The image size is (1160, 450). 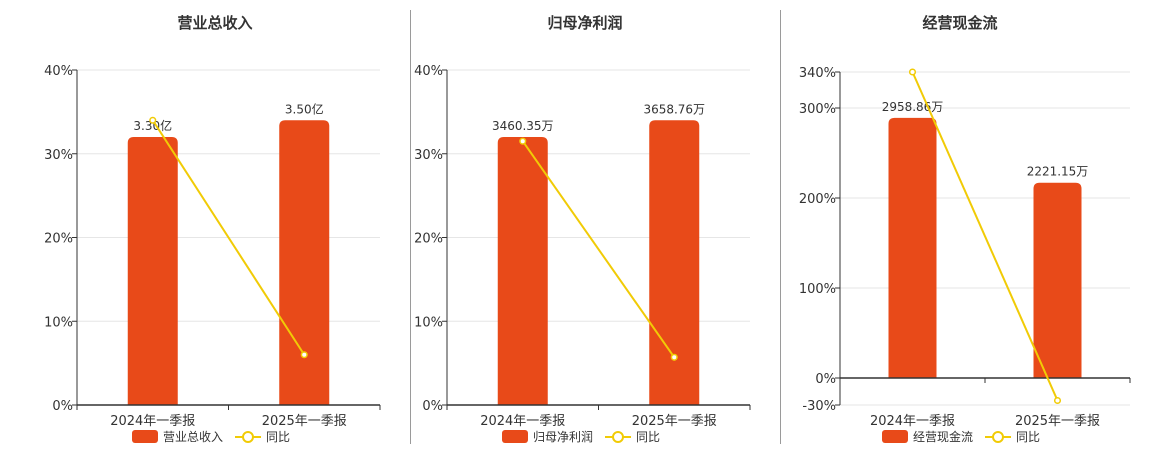 What do you see at coordinates (215, 23) in the screenshot?
I see `chart-title: 营业总收入` at bounding box center [215, 23].